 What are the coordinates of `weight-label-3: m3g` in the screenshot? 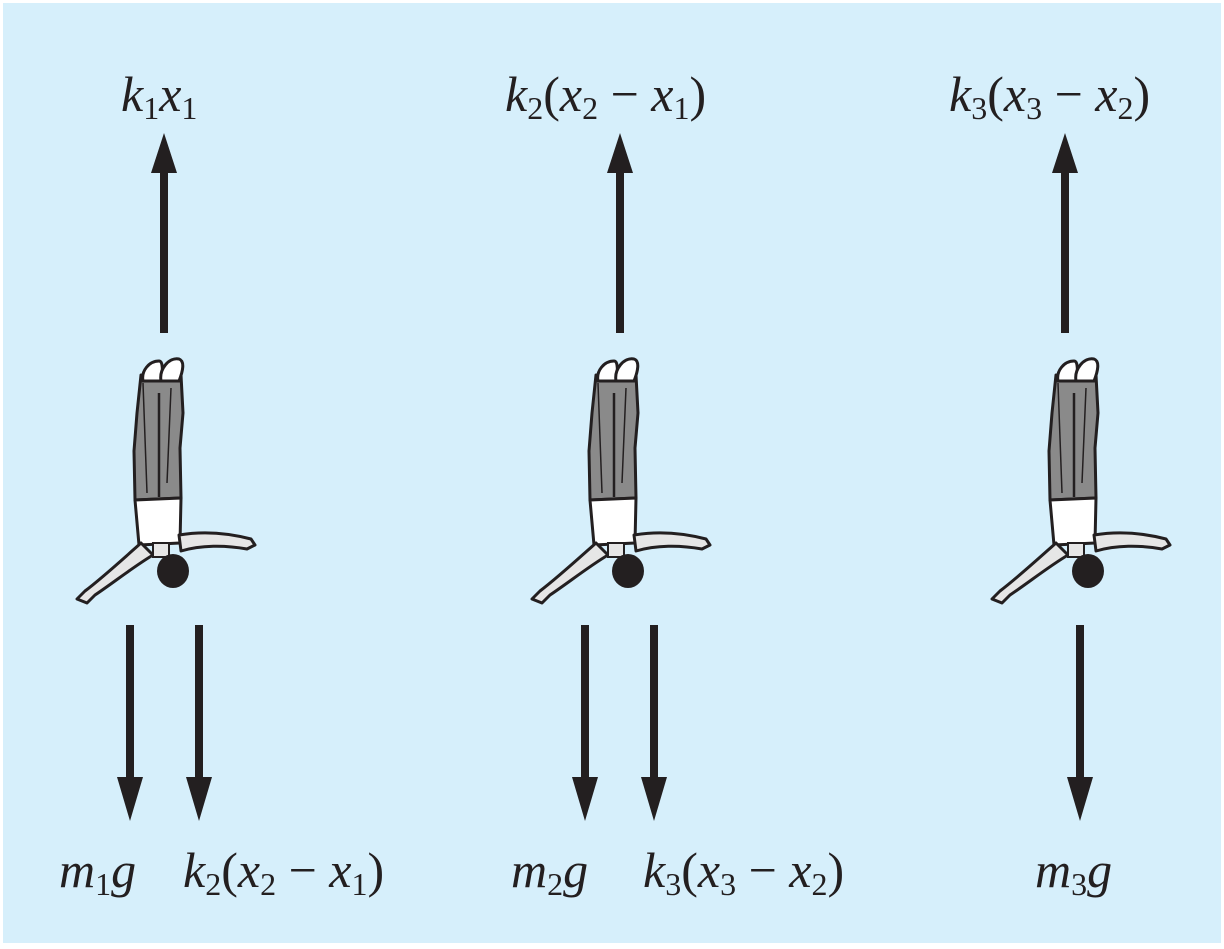 It's located at (1073, 872).